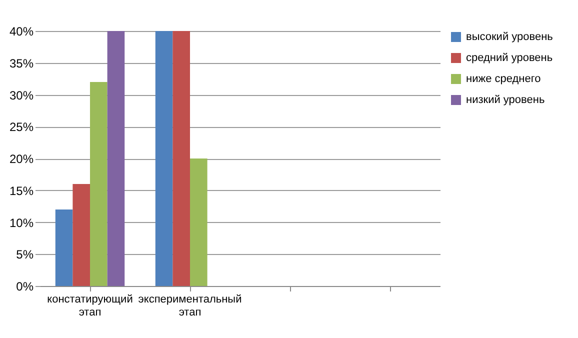  Describe the element at coordinates (21, 63) in the screenshot. I see `y-tick-label: 35%` at that location.